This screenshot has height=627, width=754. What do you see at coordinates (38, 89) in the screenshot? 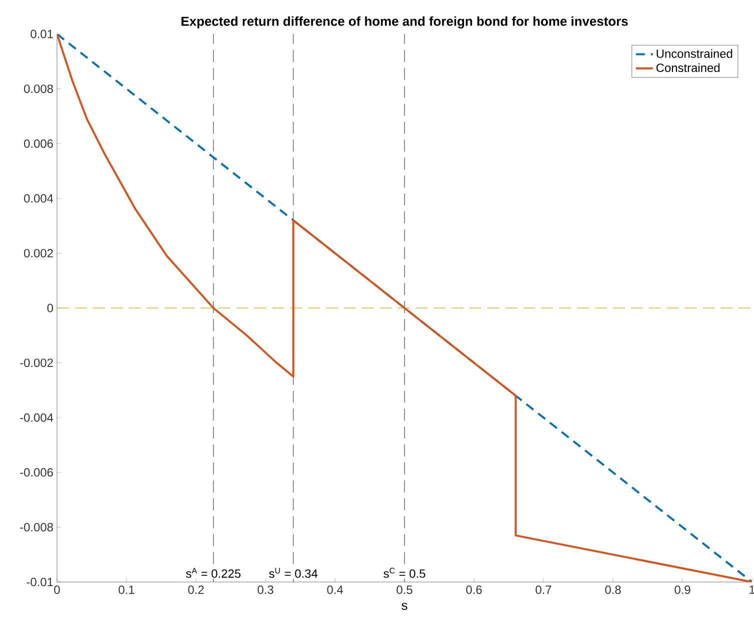
I see `y-tick-label: 0.008` at bounding box center [38, 89].